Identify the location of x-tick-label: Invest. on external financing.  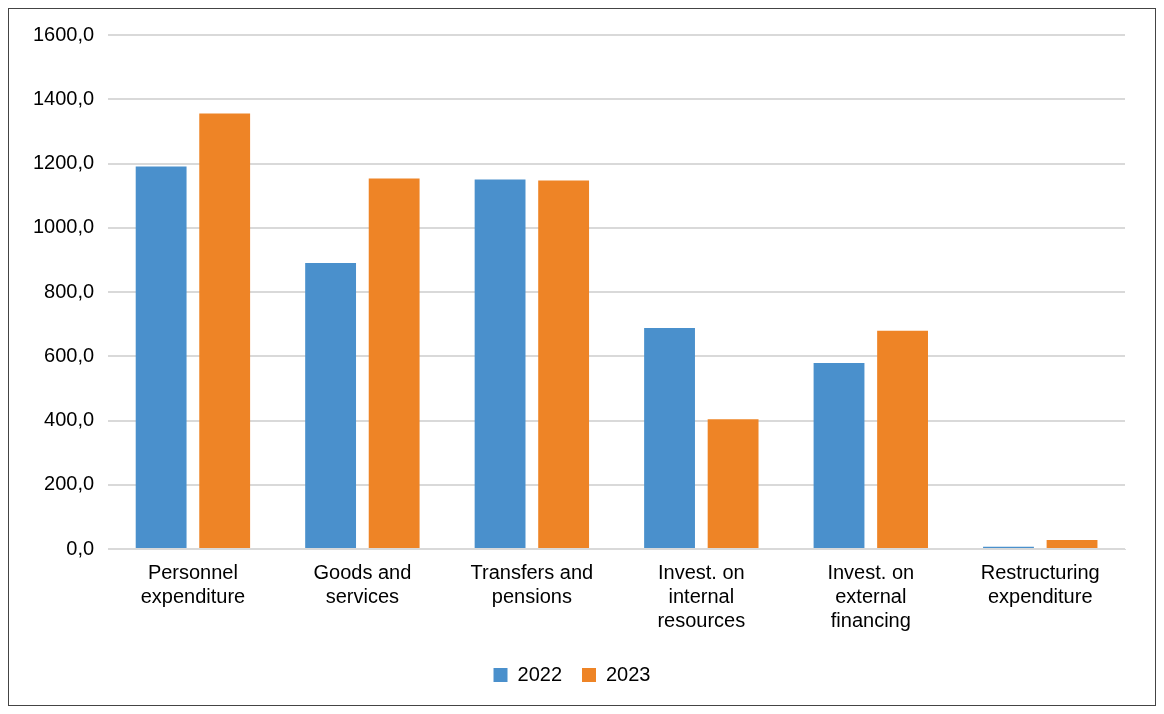
(871, 595).